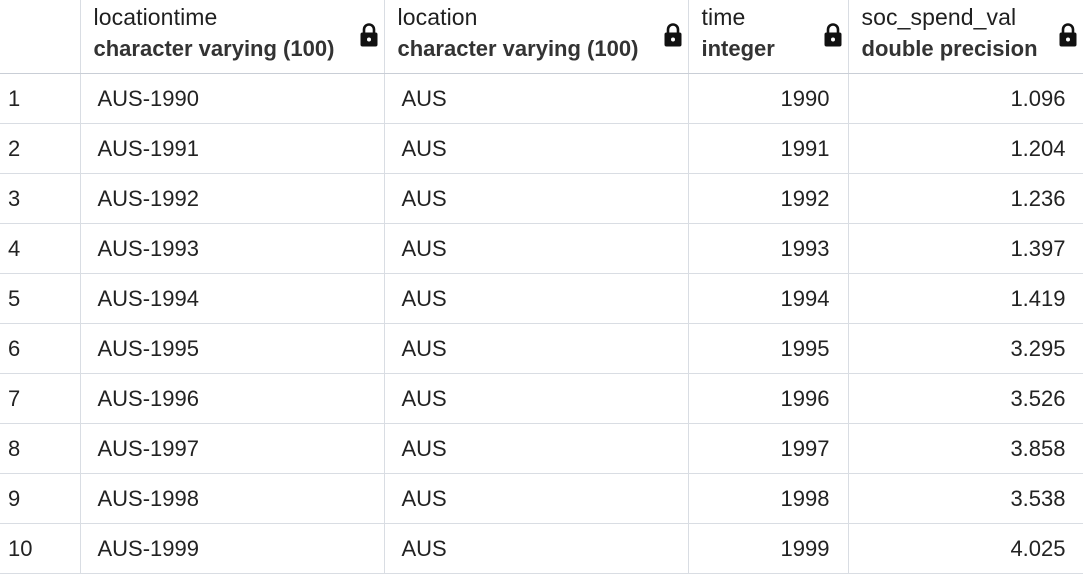 This screenshot has height=575, width=1083. What do you see at coordinates (768, 298) in the screenshot?
I see `cell-time: 1994` at bounding box center [768, 298].